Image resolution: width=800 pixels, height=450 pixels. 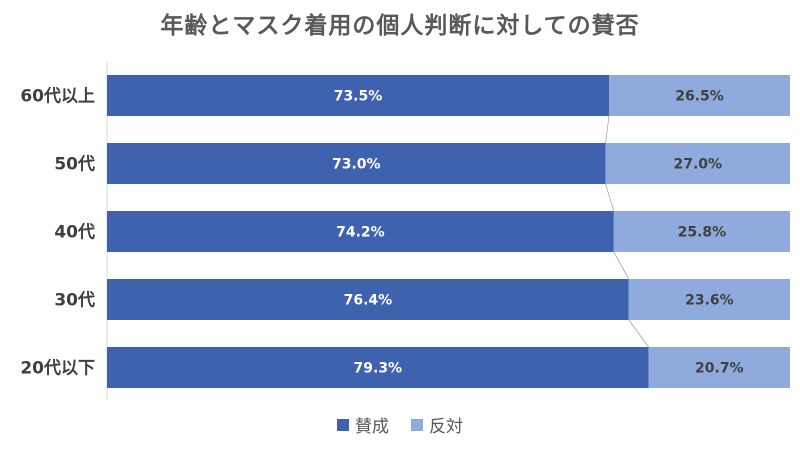 I want to click on data-label-agree: 74.2%, so click(x=360, y=233).